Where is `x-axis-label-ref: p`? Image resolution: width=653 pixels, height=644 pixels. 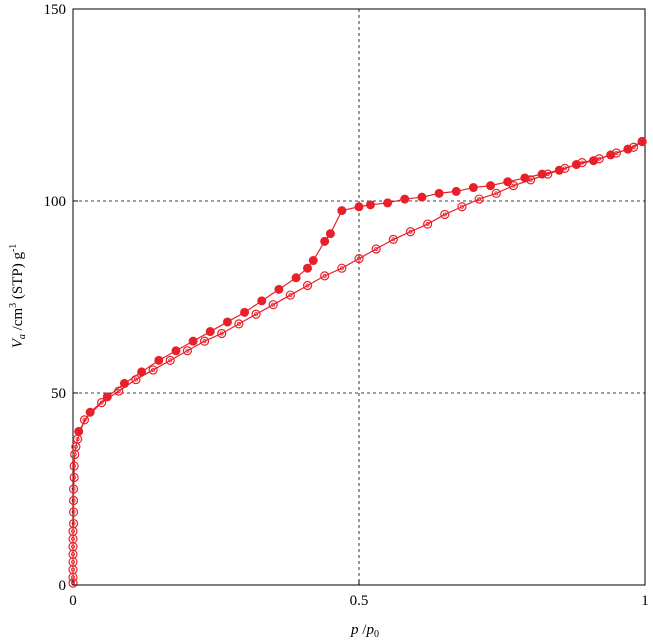
x-axis-label-ref: p is located at coordinates (369, 630).